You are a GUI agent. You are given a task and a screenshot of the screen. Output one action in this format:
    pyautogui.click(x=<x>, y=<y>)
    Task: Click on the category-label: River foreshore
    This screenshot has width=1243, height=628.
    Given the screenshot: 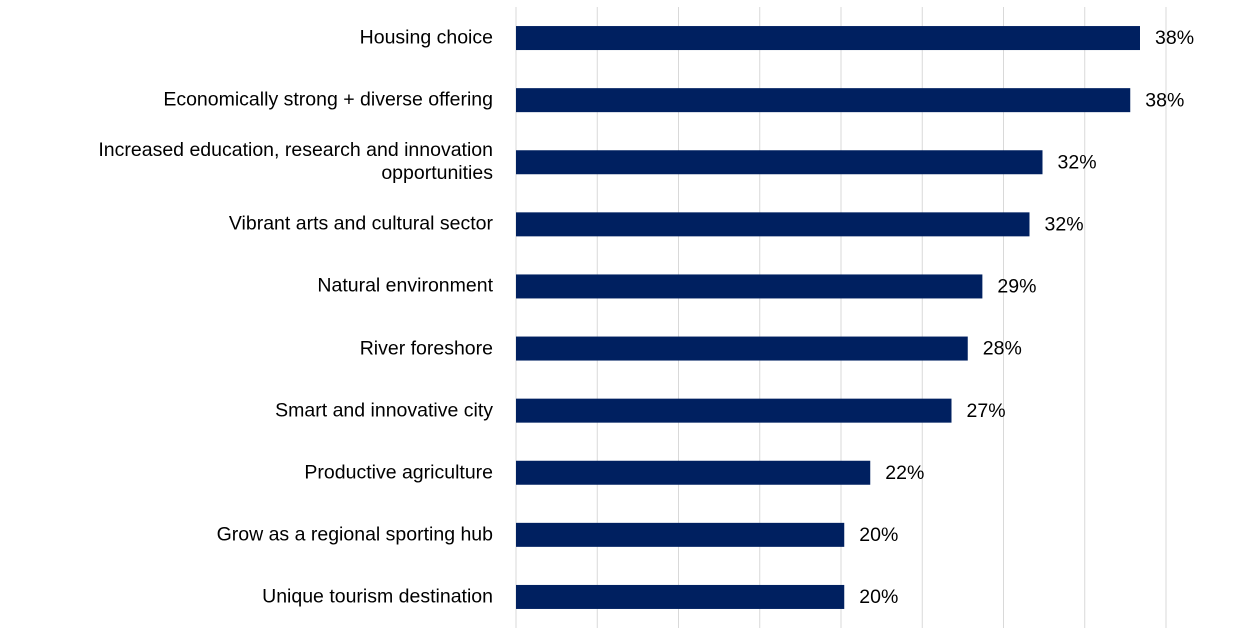 What is the action you would take?
    pyautogui.click(x=426, y=348)
    